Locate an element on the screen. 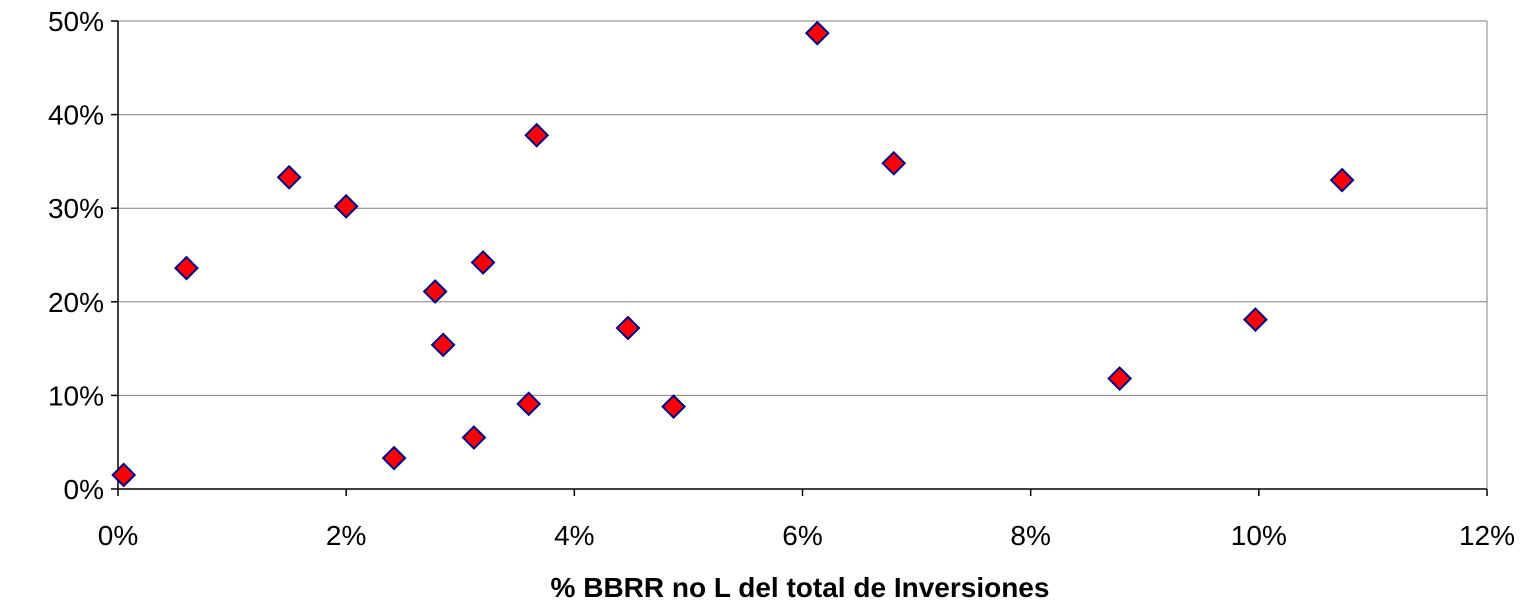 This screenshot has width=1530, height=612. x-tick-label: 0% is located at coordinates (118, 535).